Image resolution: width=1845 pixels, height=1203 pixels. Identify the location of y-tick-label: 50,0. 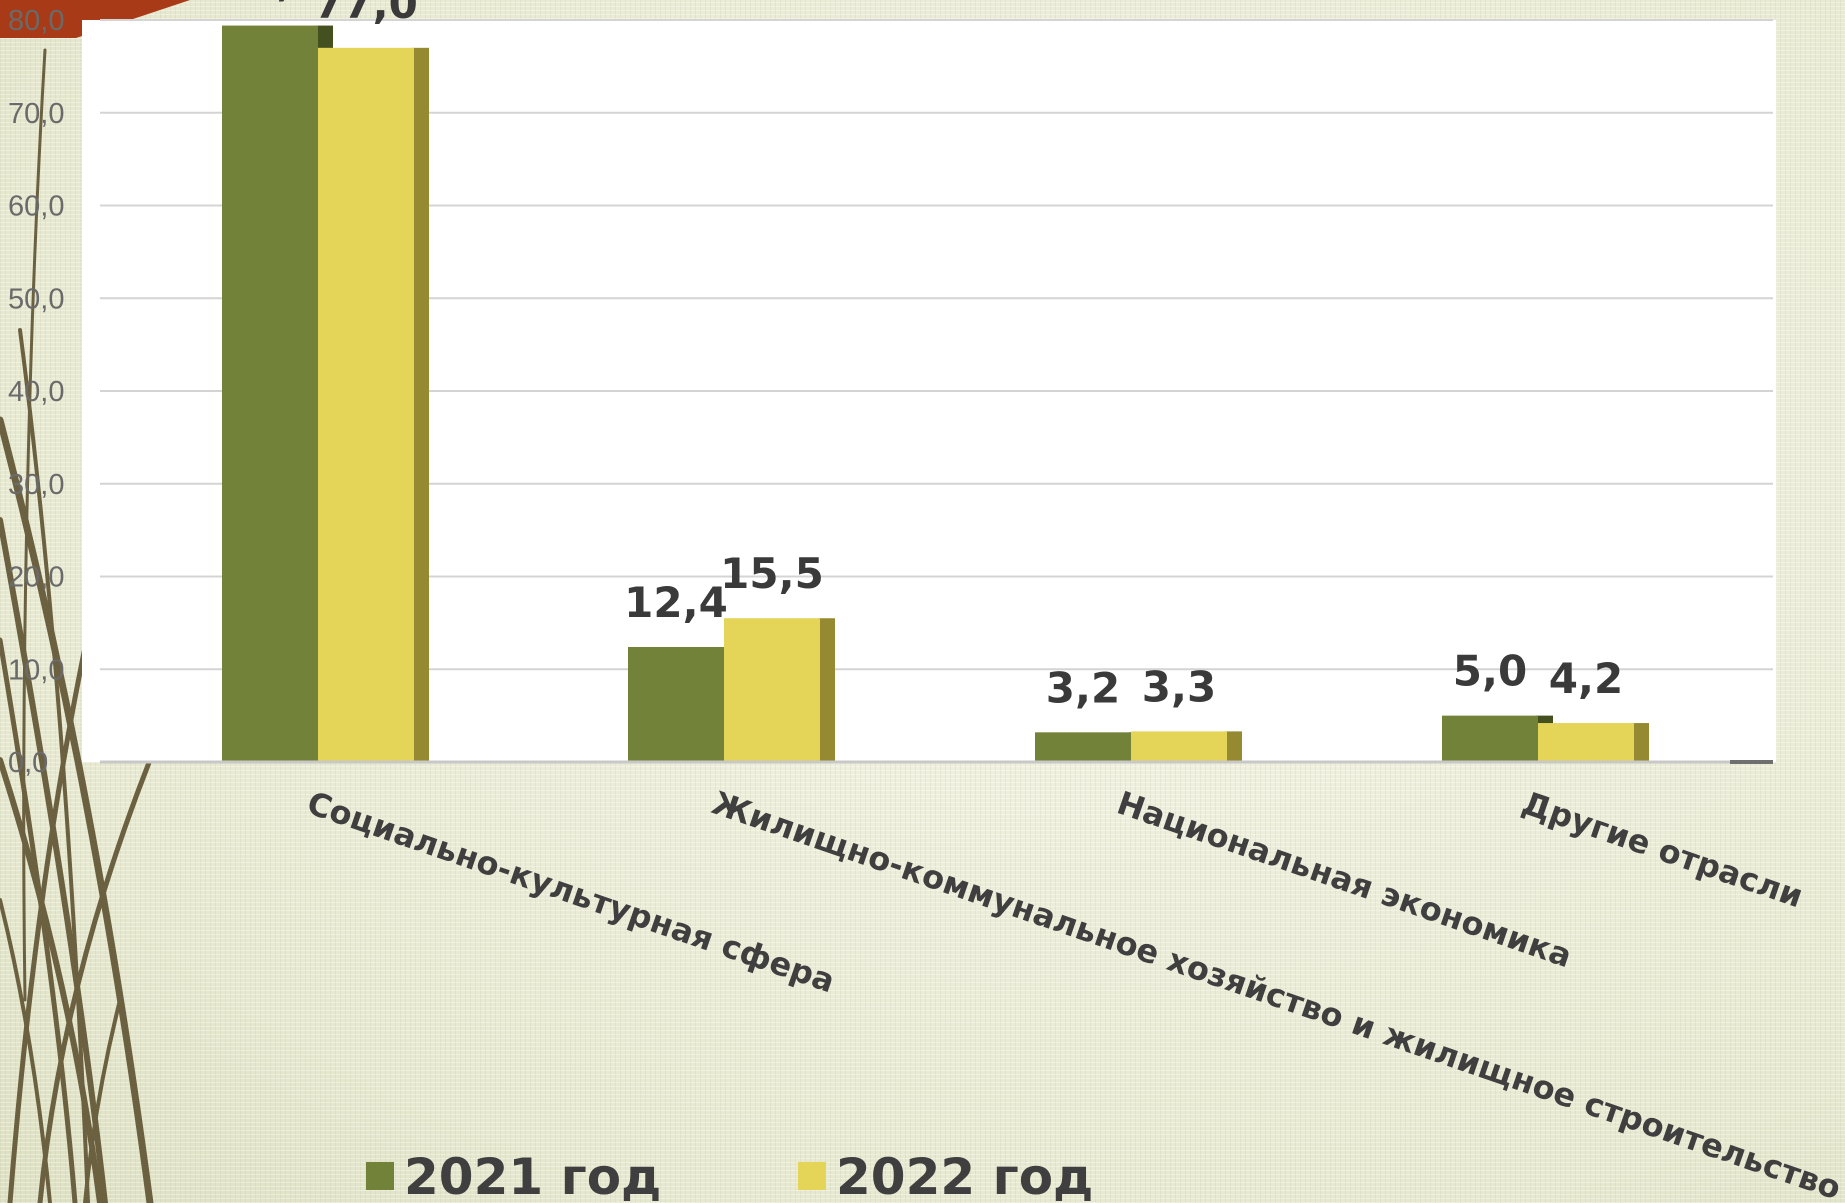
(36, 299).